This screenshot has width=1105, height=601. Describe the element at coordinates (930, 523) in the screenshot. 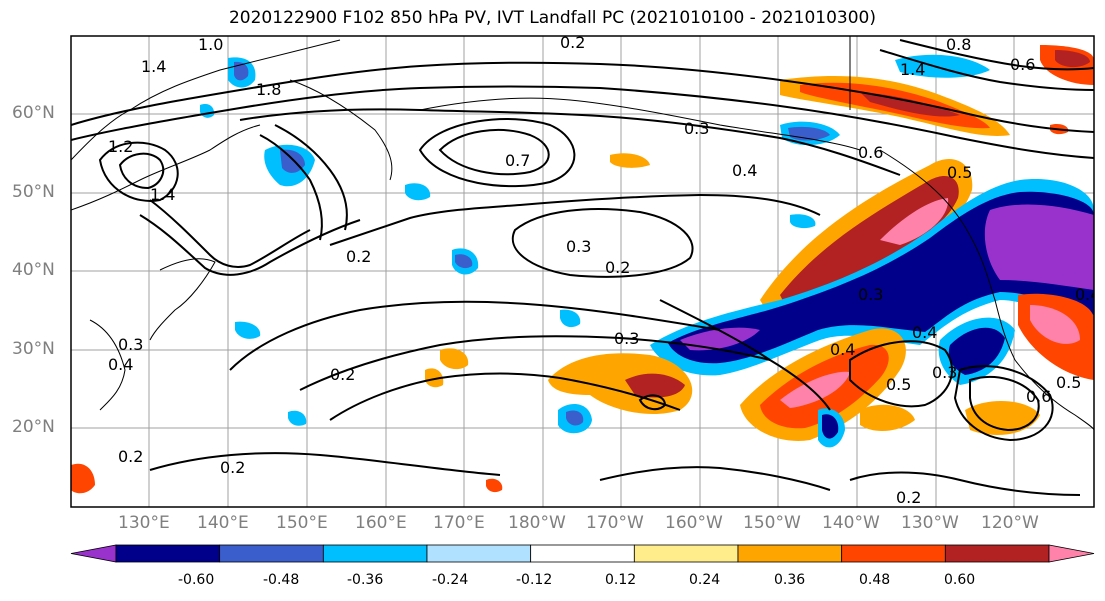

I see `lon-label: 130°W` at that location.